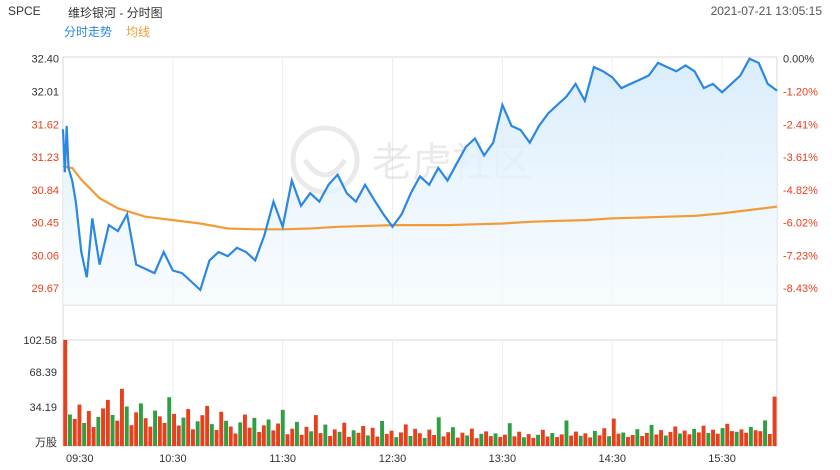 The height and width of the screenshot is (470, 840). I want to click on percent-tick-label: -1.20%, so click(800, 92).